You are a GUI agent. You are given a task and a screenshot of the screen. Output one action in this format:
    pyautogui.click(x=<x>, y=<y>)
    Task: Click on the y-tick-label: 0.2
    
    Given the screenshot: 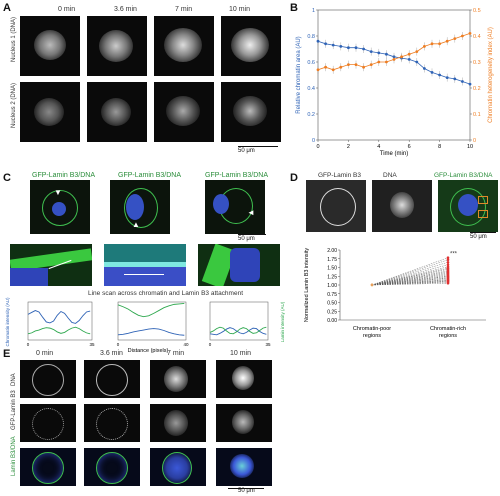 What is the action you would take?
    pyautogui.click(x=311, y=115)
    